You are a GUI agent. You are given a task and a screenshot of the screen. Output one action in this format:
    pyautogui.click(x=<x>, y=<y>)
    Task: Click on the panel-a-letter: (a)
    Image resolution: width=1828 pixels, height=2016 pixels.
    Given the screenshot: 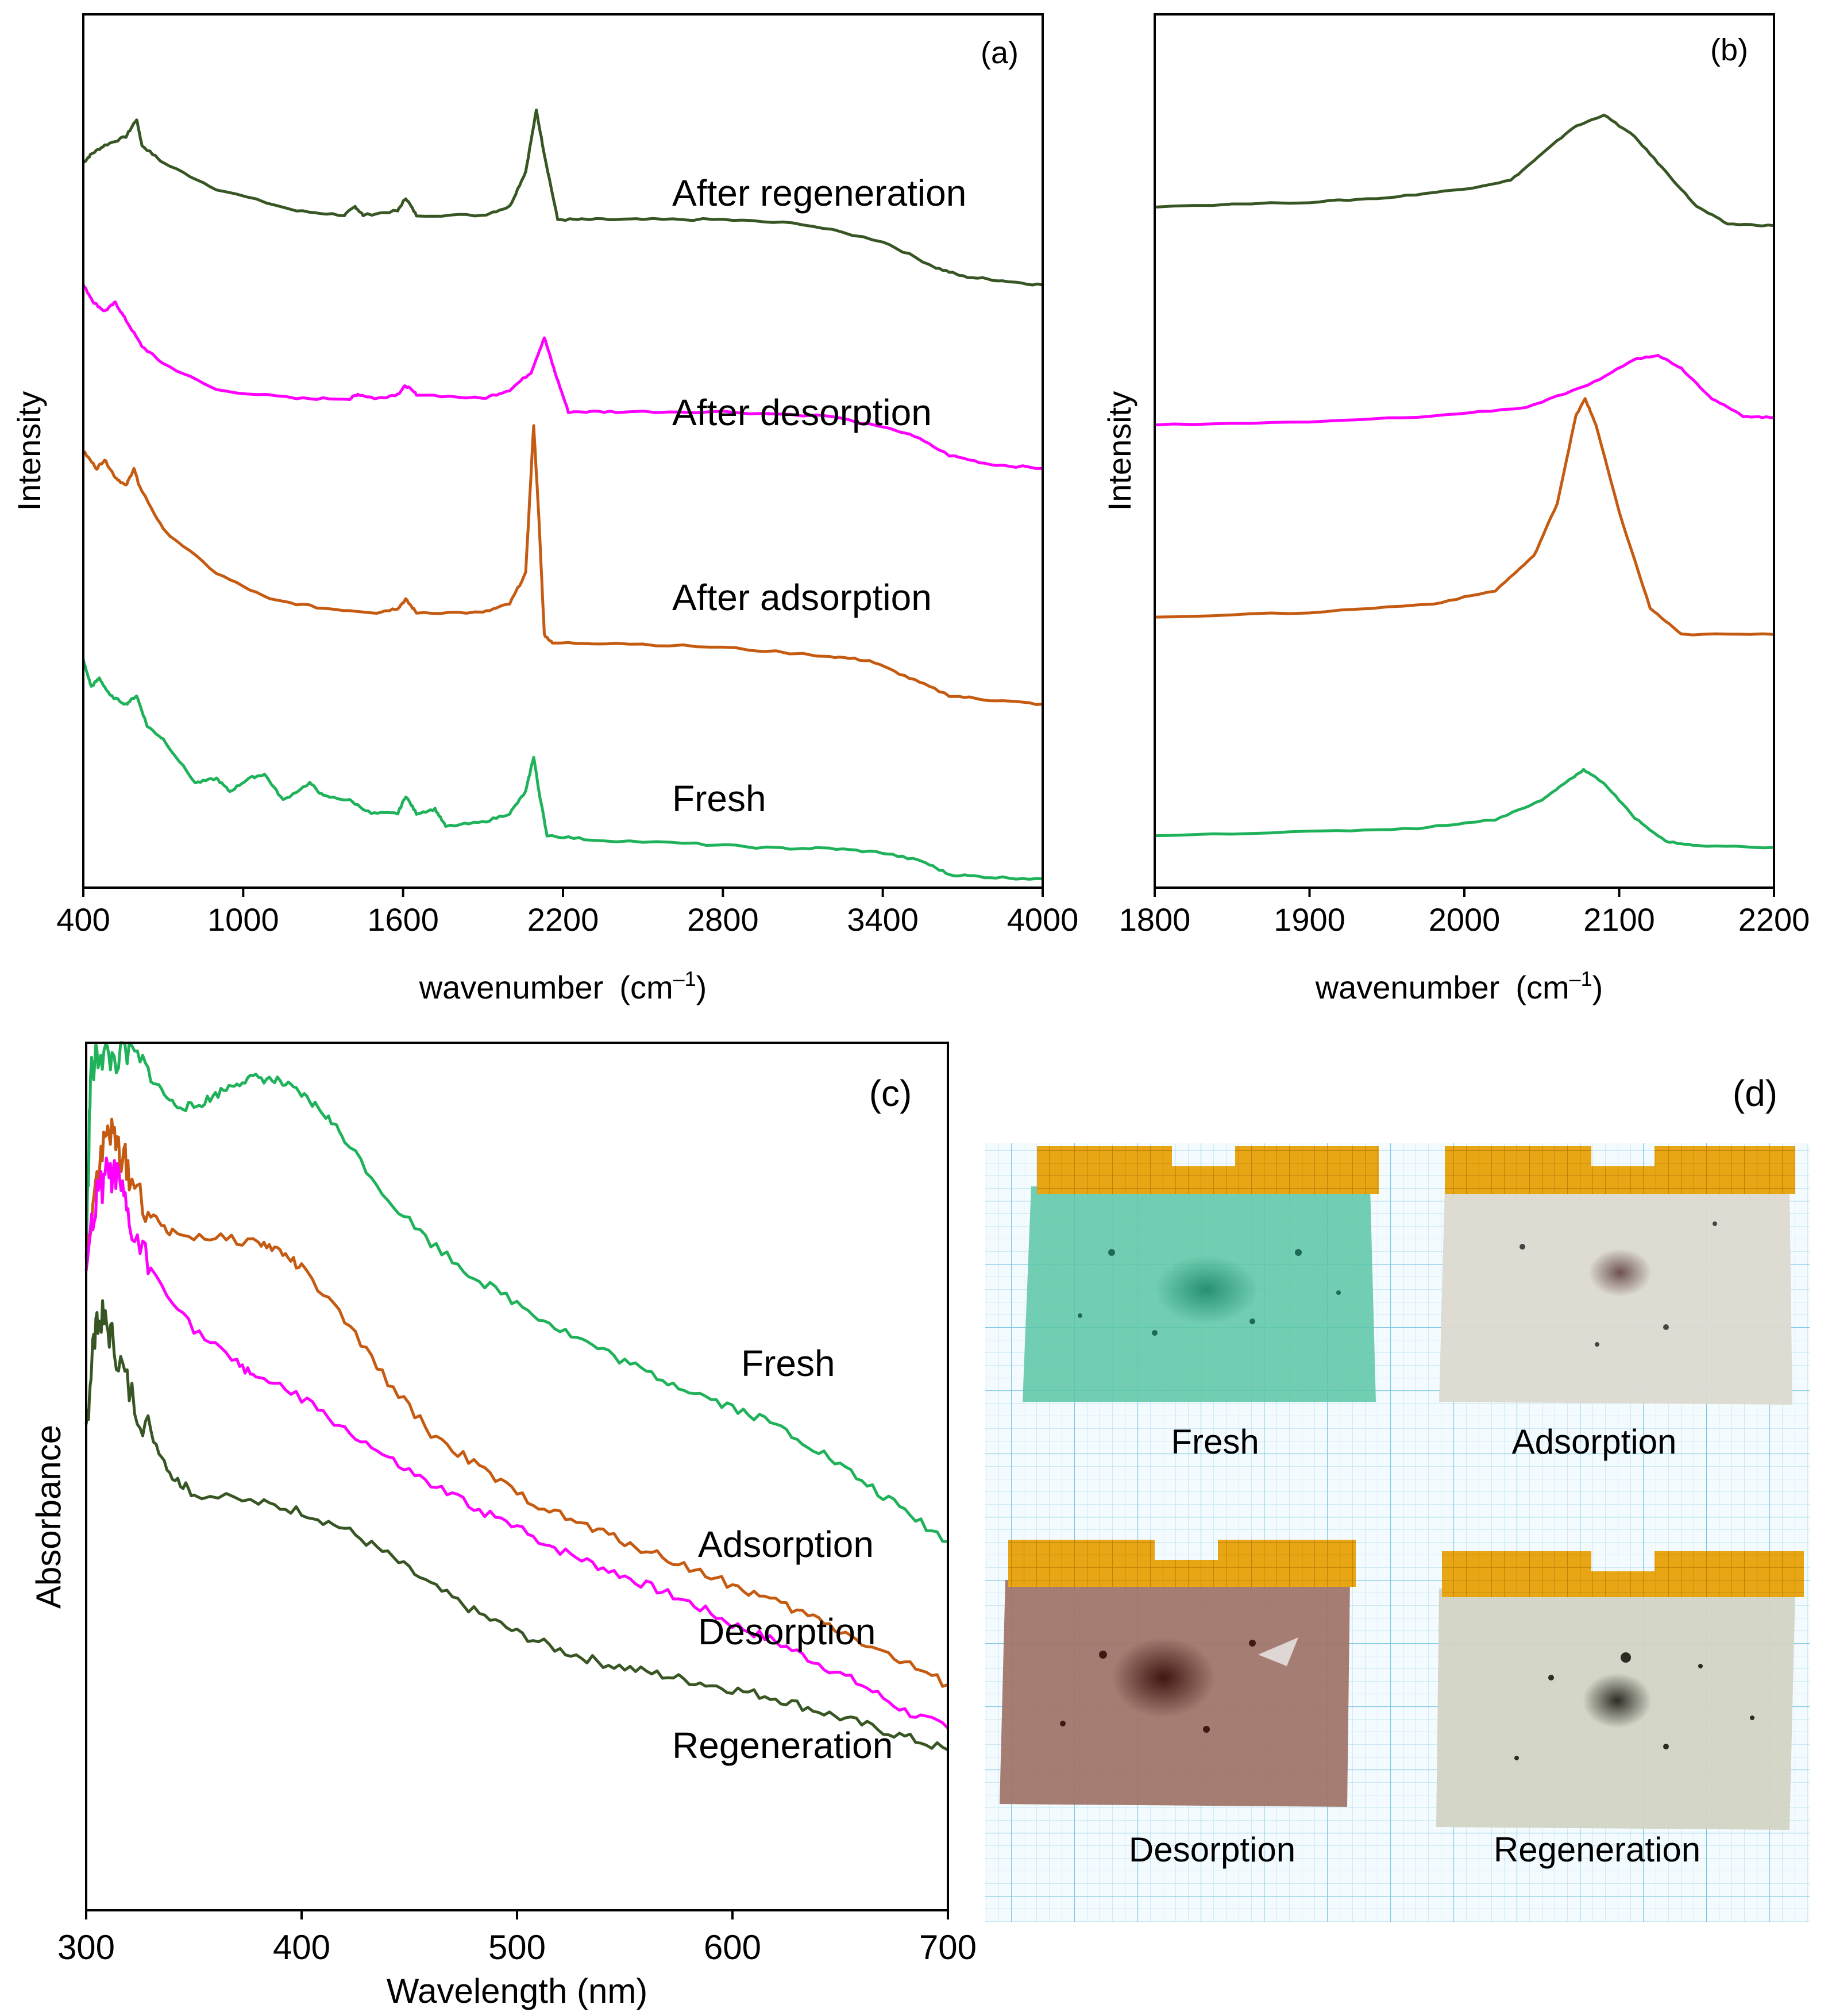 What is the action you would take?
    pyautogui.click(x=1000, y=53)
    